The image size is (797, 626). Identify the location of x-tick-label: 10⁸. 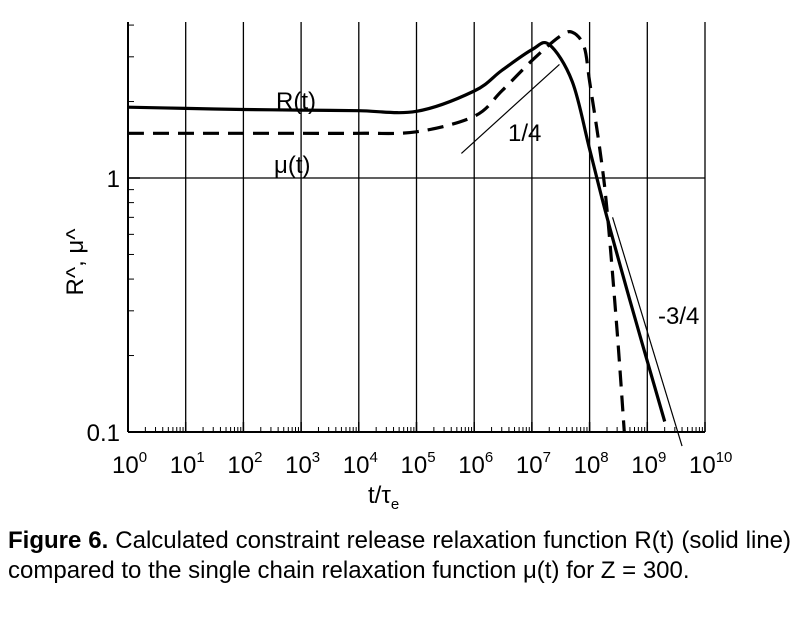
(591, 464).